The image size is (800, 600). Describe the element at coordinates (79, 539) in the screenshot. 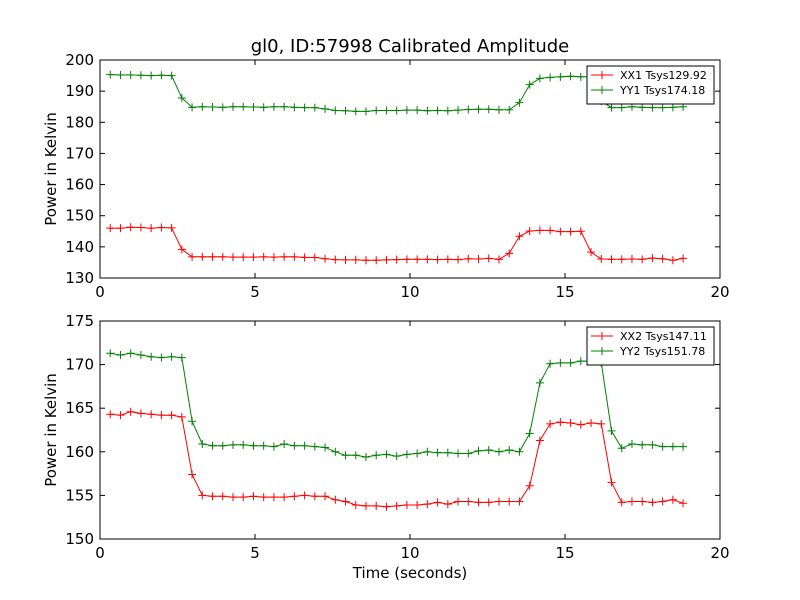

I see `y-tick-label: 150` at that location.